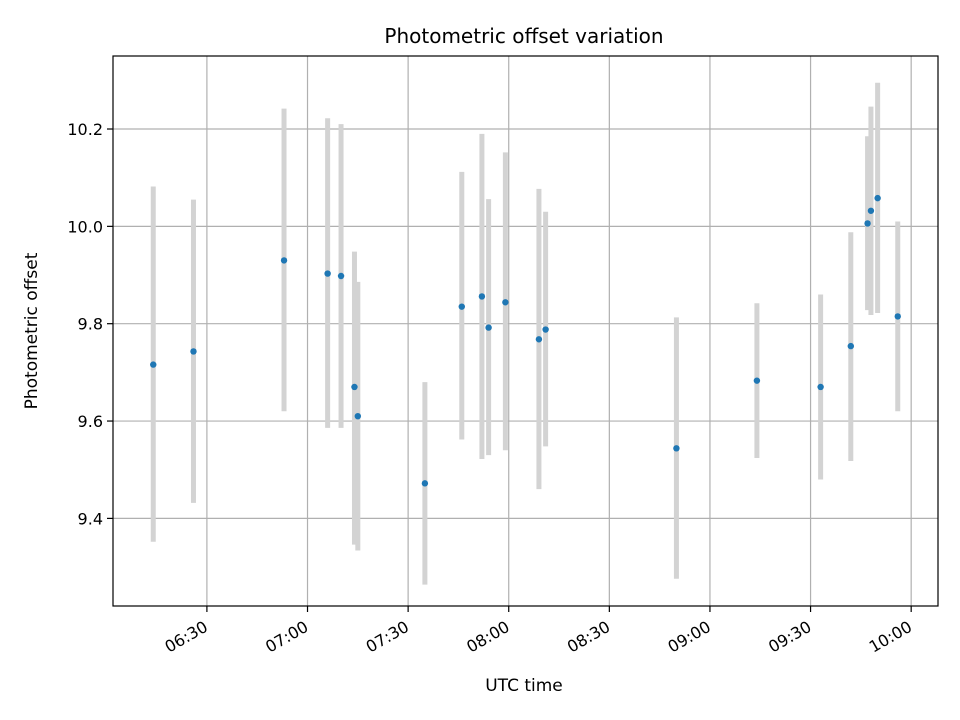  What do you see at coordinates (85, 129) in the screenshot?
I see `y-tick-label: 10.2` at bounding box center [85, 129].